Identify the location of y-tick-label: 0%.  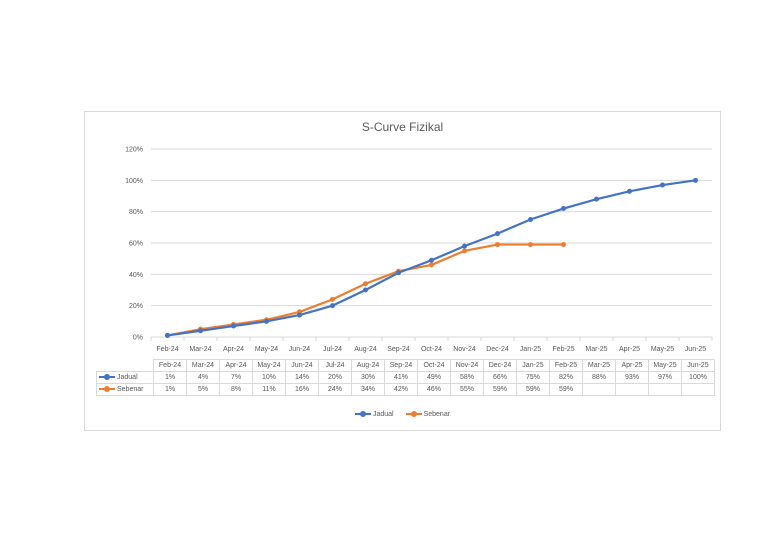
(138, 338).